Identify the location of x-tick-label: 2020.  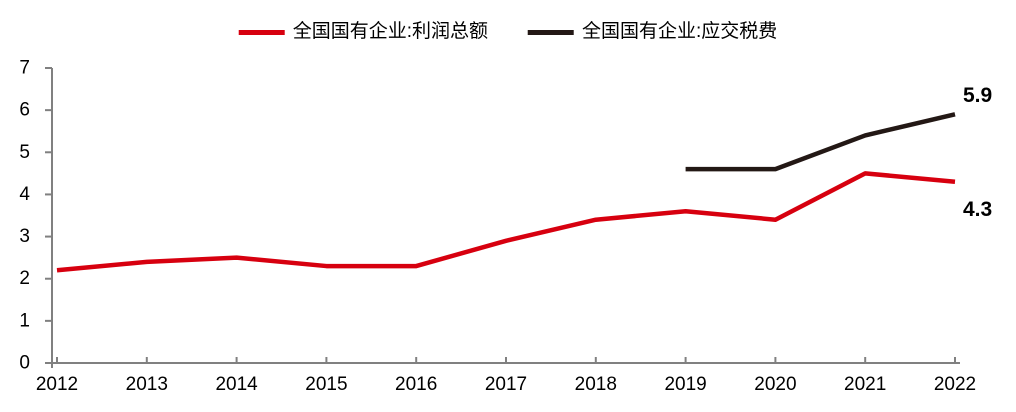
(775, 384).